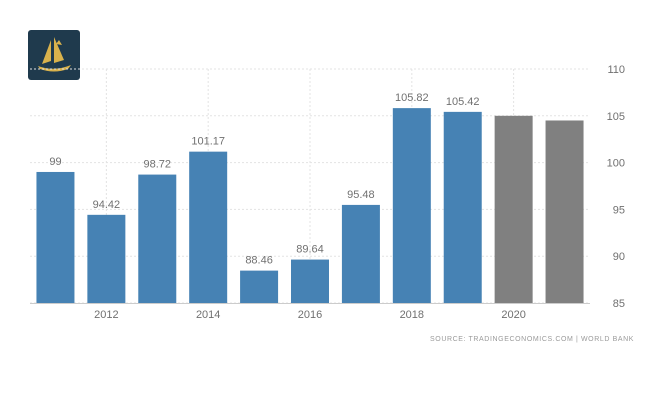 This screenshot has height=400, width=650. What do you see at coordinates (412, 98) in the screenshot?
I see `data-label: 105.82` at bounding box center [412, 98].